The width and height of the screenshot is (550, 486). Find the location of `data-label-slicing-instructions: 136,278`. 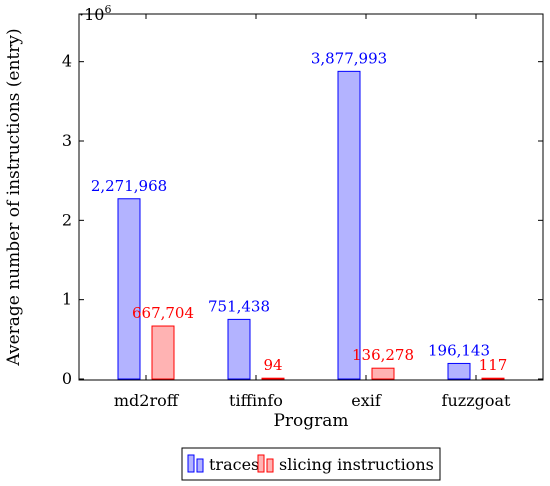

data-label-slicing-instructions: 136,278 is located at coordinates (383, 355).